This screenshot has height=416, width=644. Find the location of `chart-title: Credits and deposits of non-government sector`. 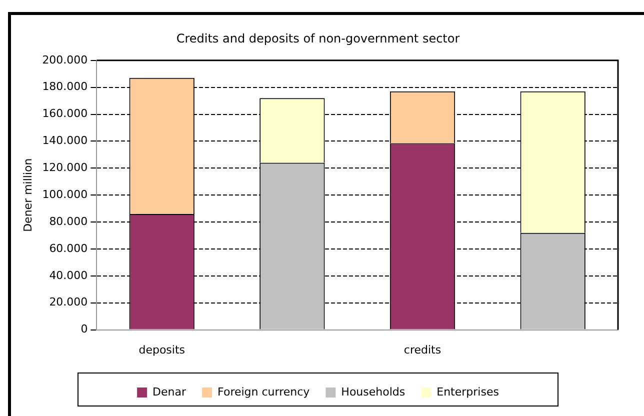

chart-title: Credits and deposits of non-government sector is located at coordinates (318, 38).